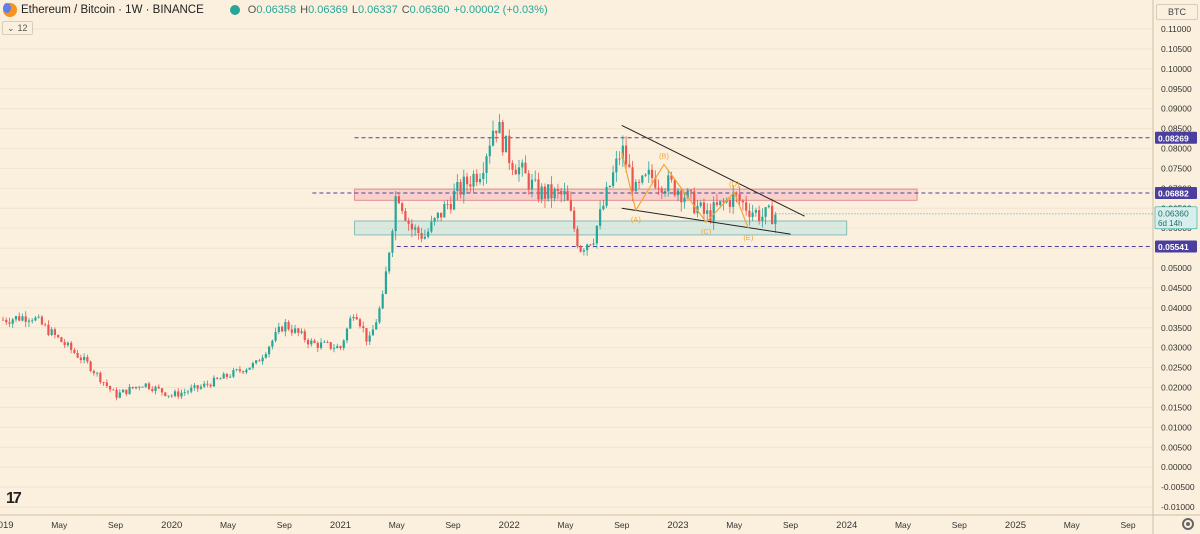 Image resolution: width=1200 pixels, height=534 pixels. Describe the element at coordinates (846, 525) in the screenshot. I see `time-tick-label: 2024` at that location.